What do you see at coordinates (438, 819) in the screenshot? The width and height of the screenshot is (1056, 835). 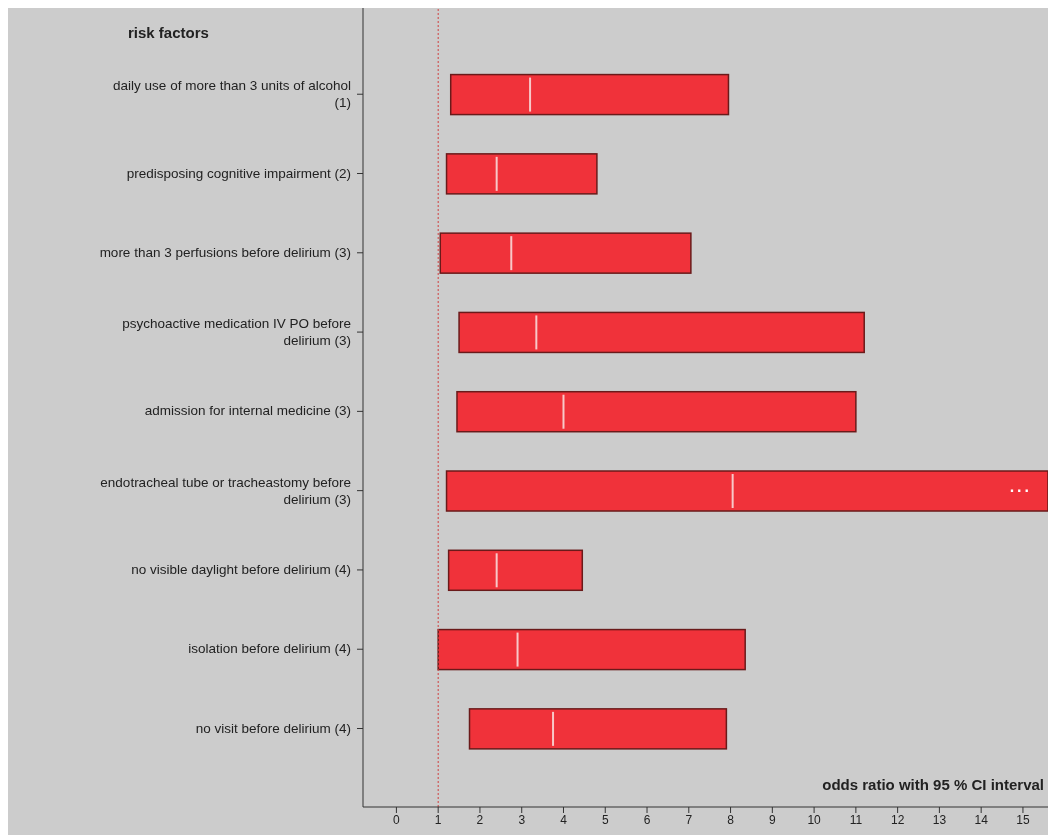 I see `x-tick-label: 1` at bounding box center [438, 819].